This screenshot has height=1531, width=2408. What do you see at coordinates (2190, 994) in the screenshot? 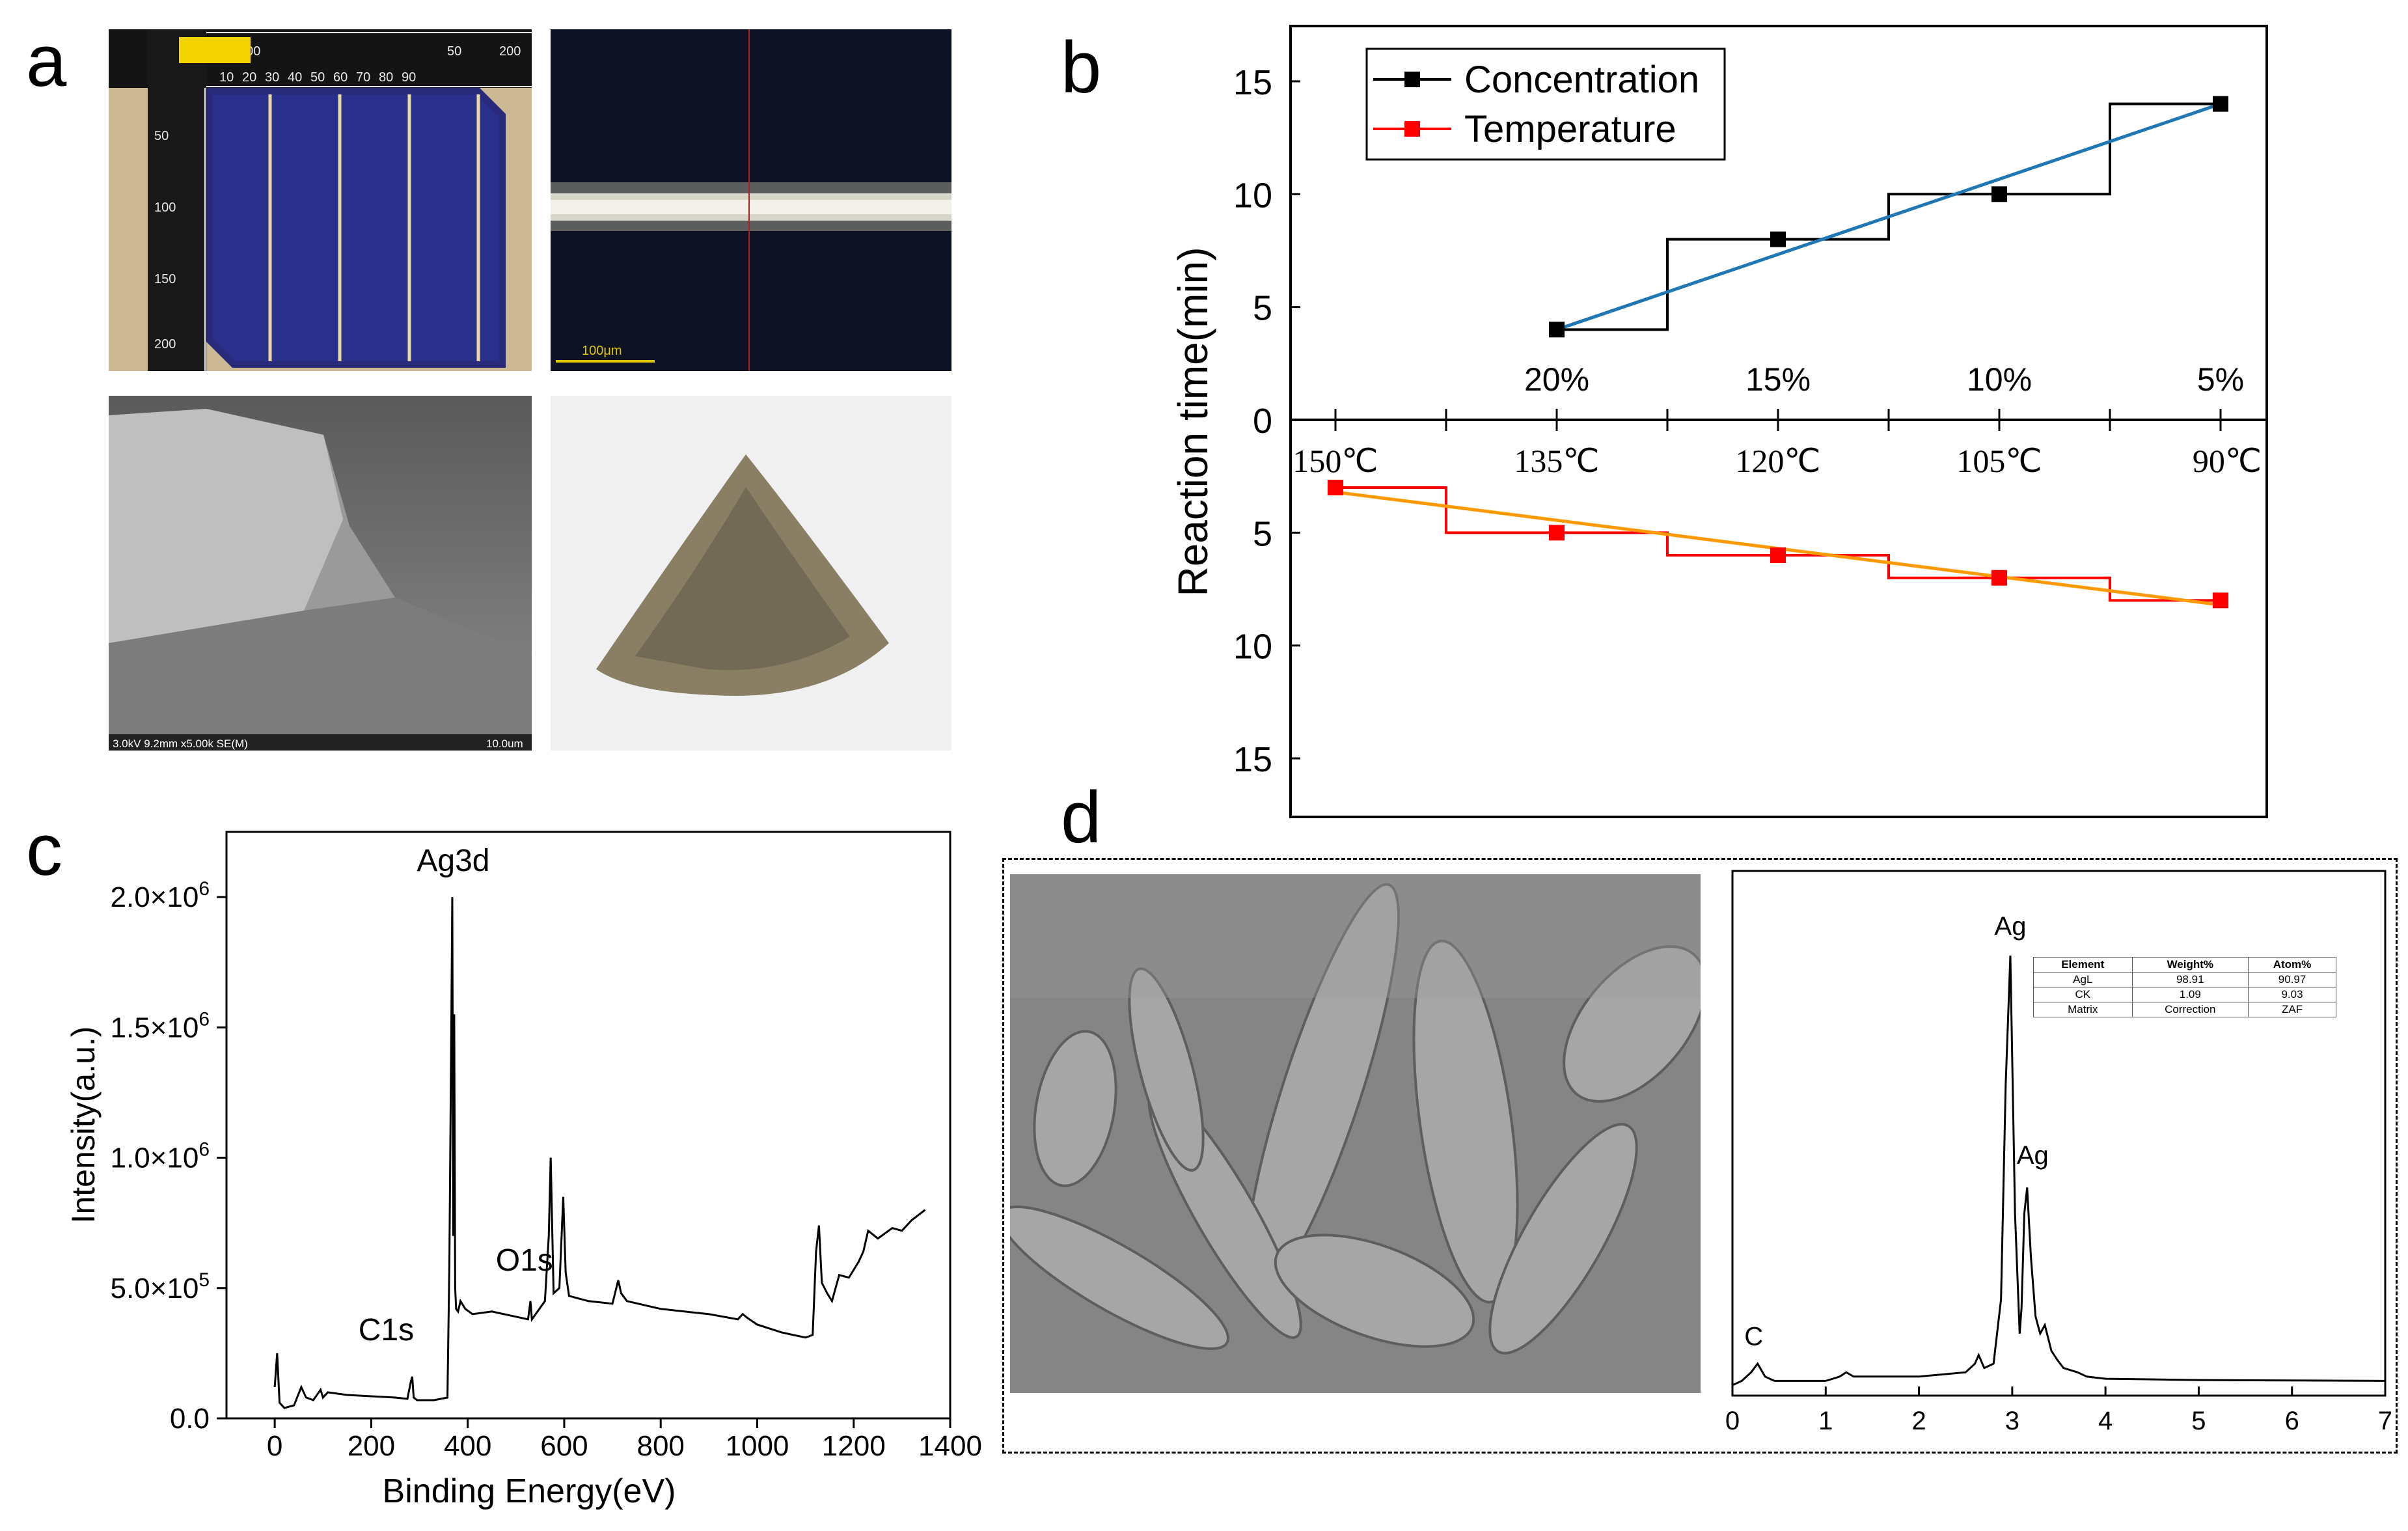
I see `eds-cell: 1.09` at bounding box center [2190, 994].